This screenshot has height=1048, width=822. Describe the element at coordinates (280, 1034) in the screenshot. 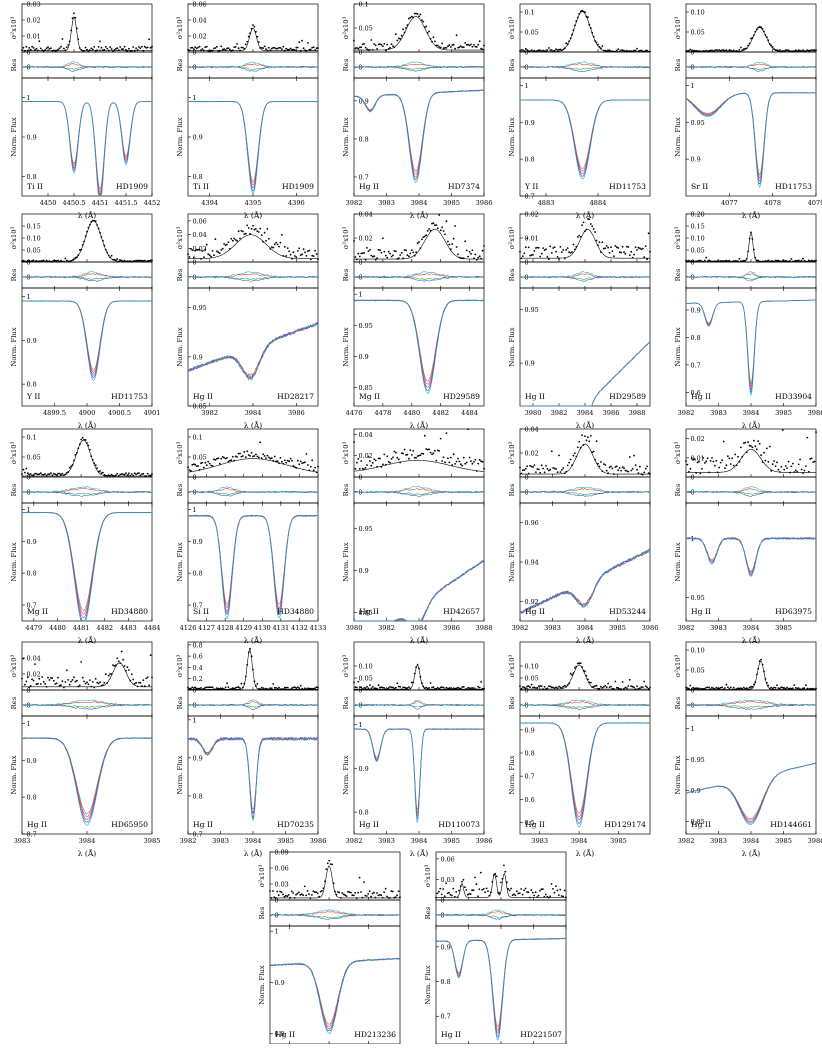

I see `y-tick-label: 0.8` at that location.